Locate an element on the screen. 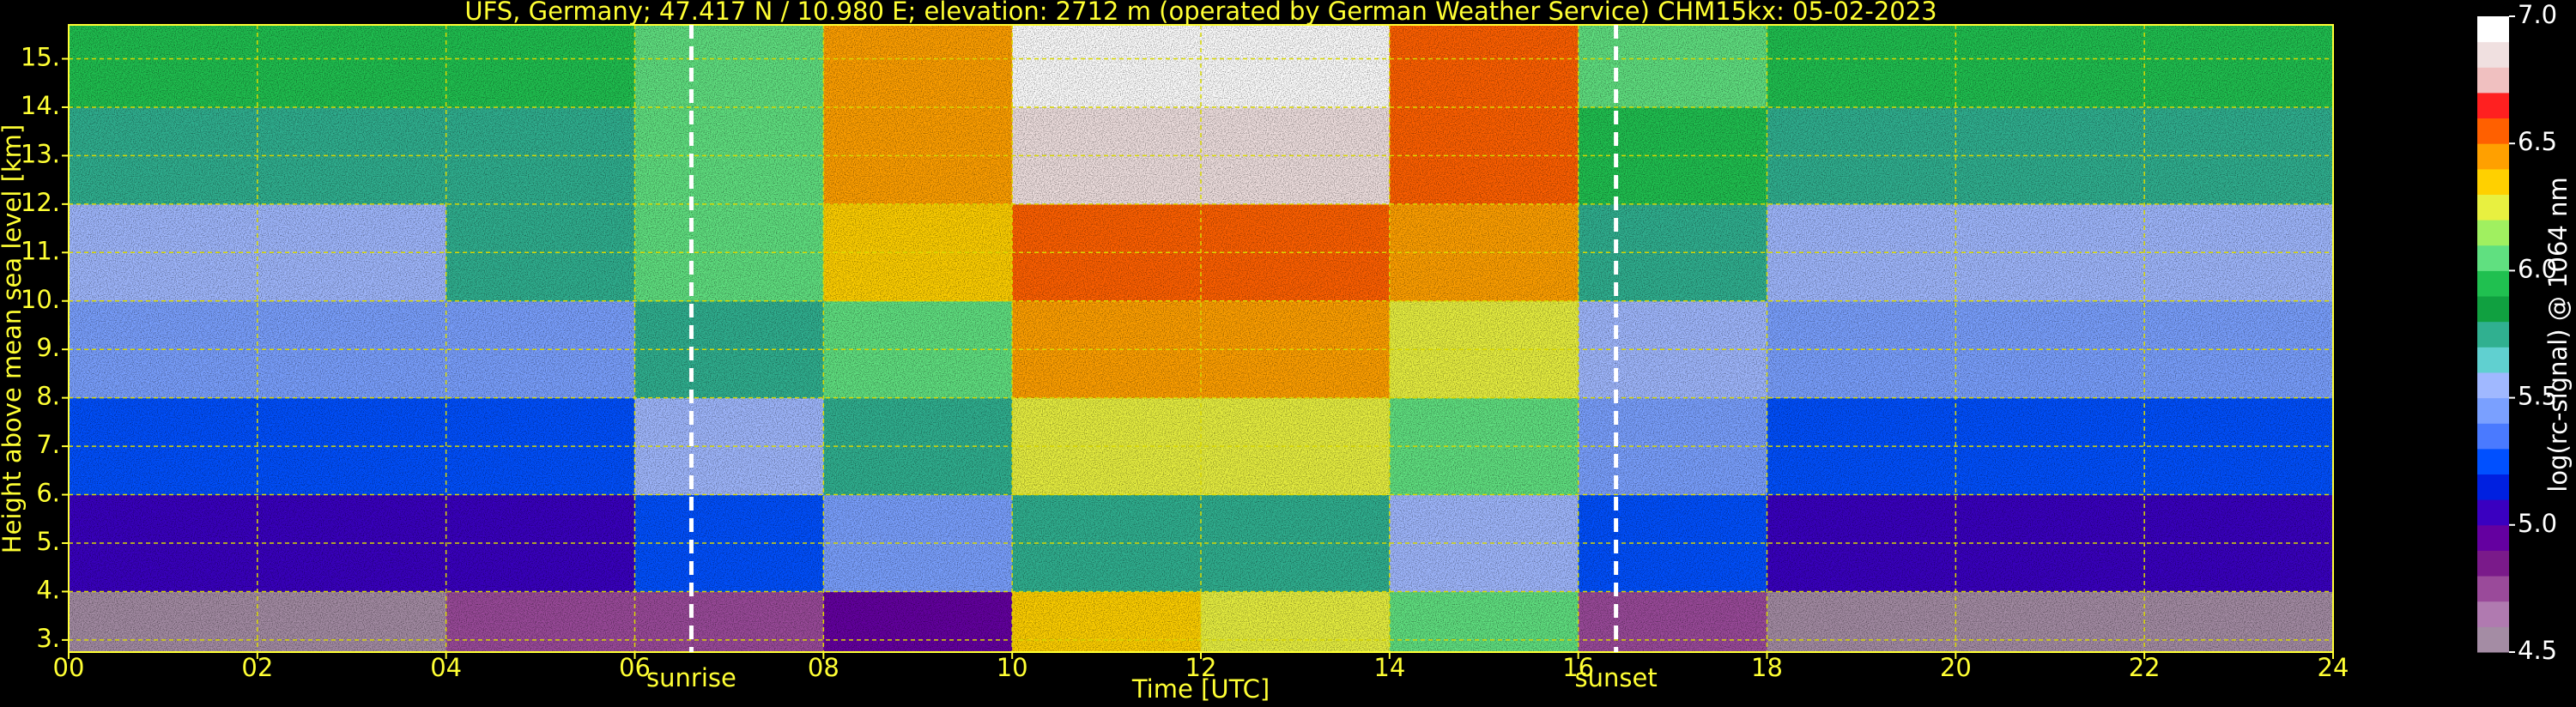 This screenshot has height=707, width=2576. x-axis-label: Time [UTC] is located at coordinates (1200, 689).